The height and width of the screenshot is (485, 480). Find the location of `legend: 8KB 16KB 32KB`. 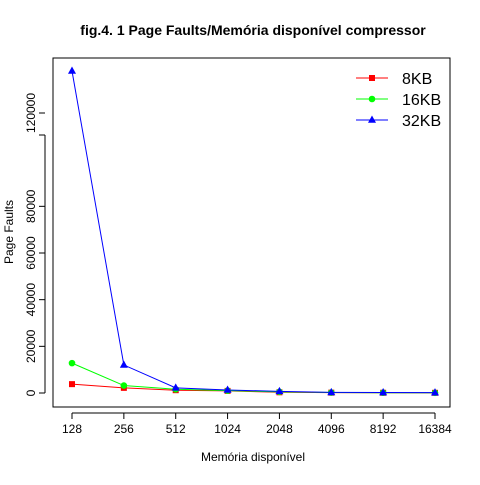

legend: 8KB 16KB 32KB is located at coordinates (398, 100).